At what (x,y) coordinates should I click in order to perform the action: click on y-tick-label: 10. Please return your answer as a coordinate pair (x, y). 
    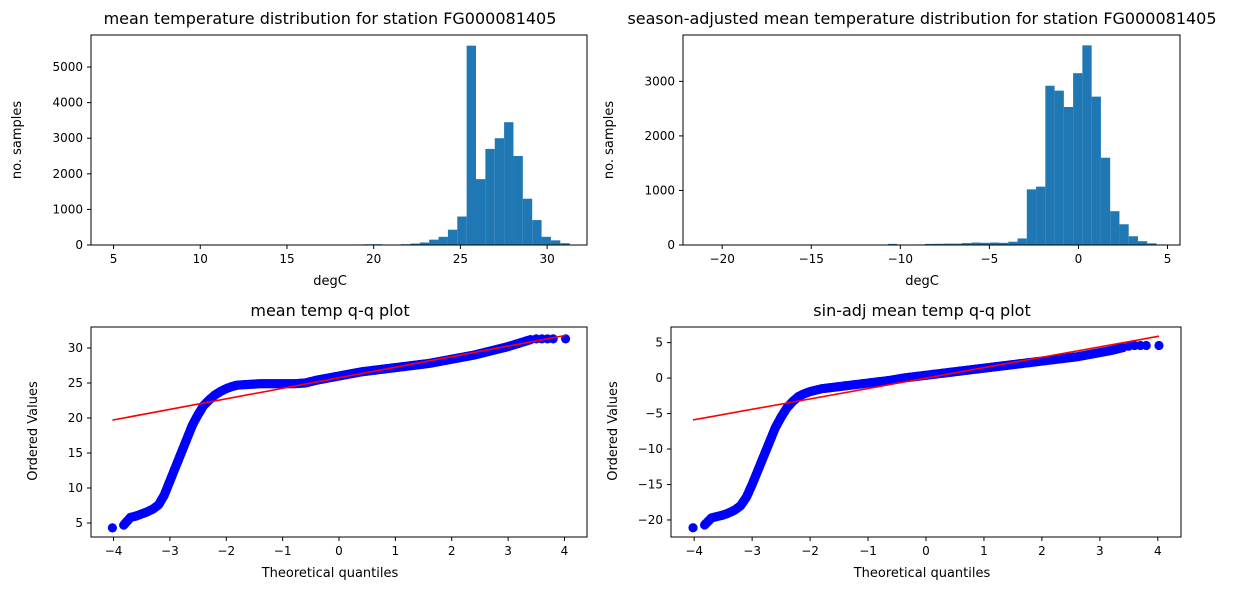
    Looking at the image, I should click on (75, 488).